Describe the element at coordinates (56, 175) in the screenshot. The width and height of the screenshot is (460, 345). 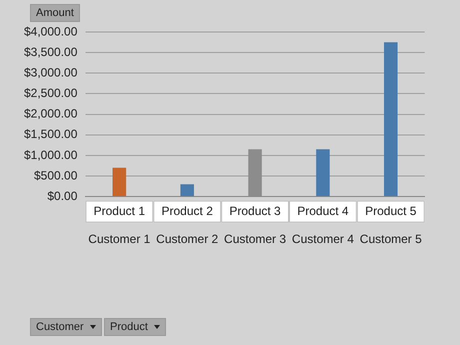
I see `y-tick-label: $500.00` at that location.